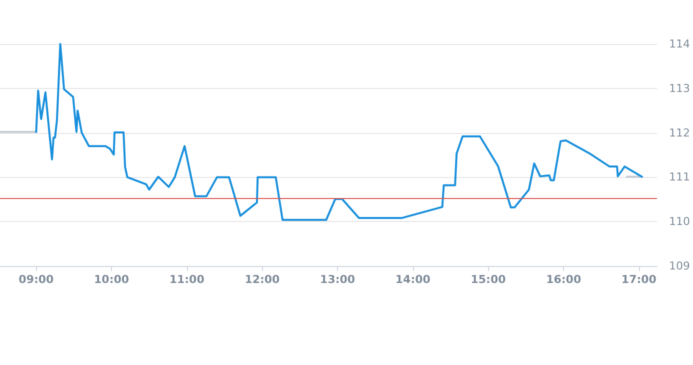 This screenshot has width=693, height=365. What do you see at coordinates (679, 44) in the screenshot?
I see `y-tick-label: 114` at bounding box center [679, 44].